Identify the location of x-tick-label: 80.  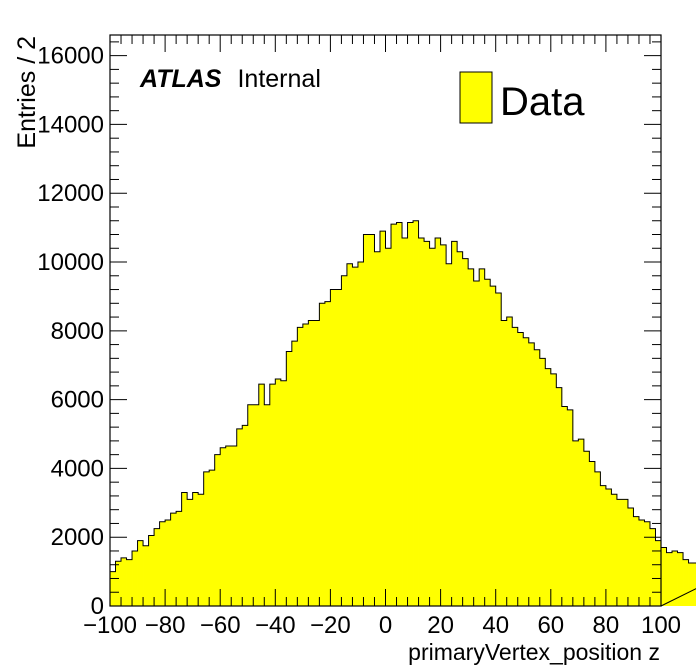
(606, 625).